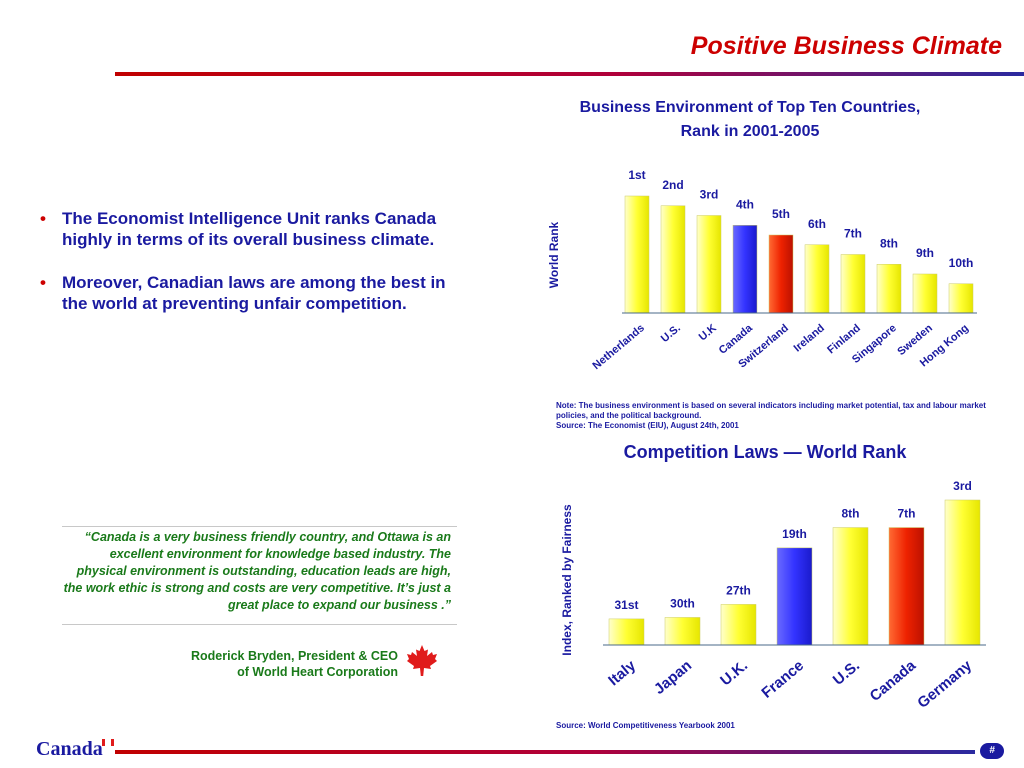  What do you see at coordinates (317, 672) in the screenshot?
I see `quote-author-company: of World Heart Corporation` at bounding box center [317, 672].